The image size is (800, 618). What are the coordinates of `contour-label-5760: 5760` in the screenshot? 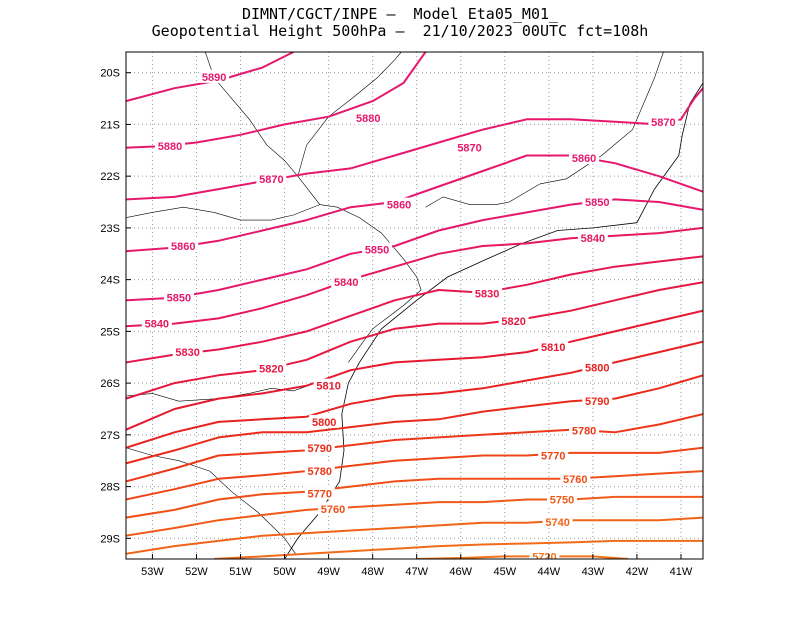 It's located at (333, 510).